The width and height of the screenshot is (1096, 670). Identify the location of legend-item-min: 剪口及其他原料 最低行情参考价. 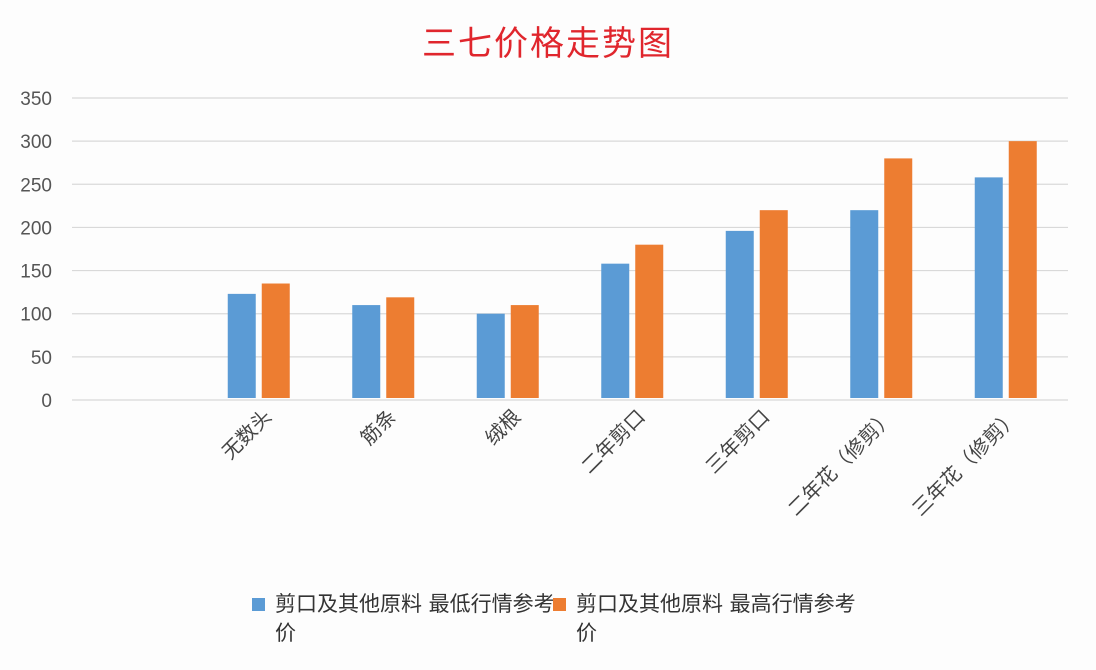
(403, 619).